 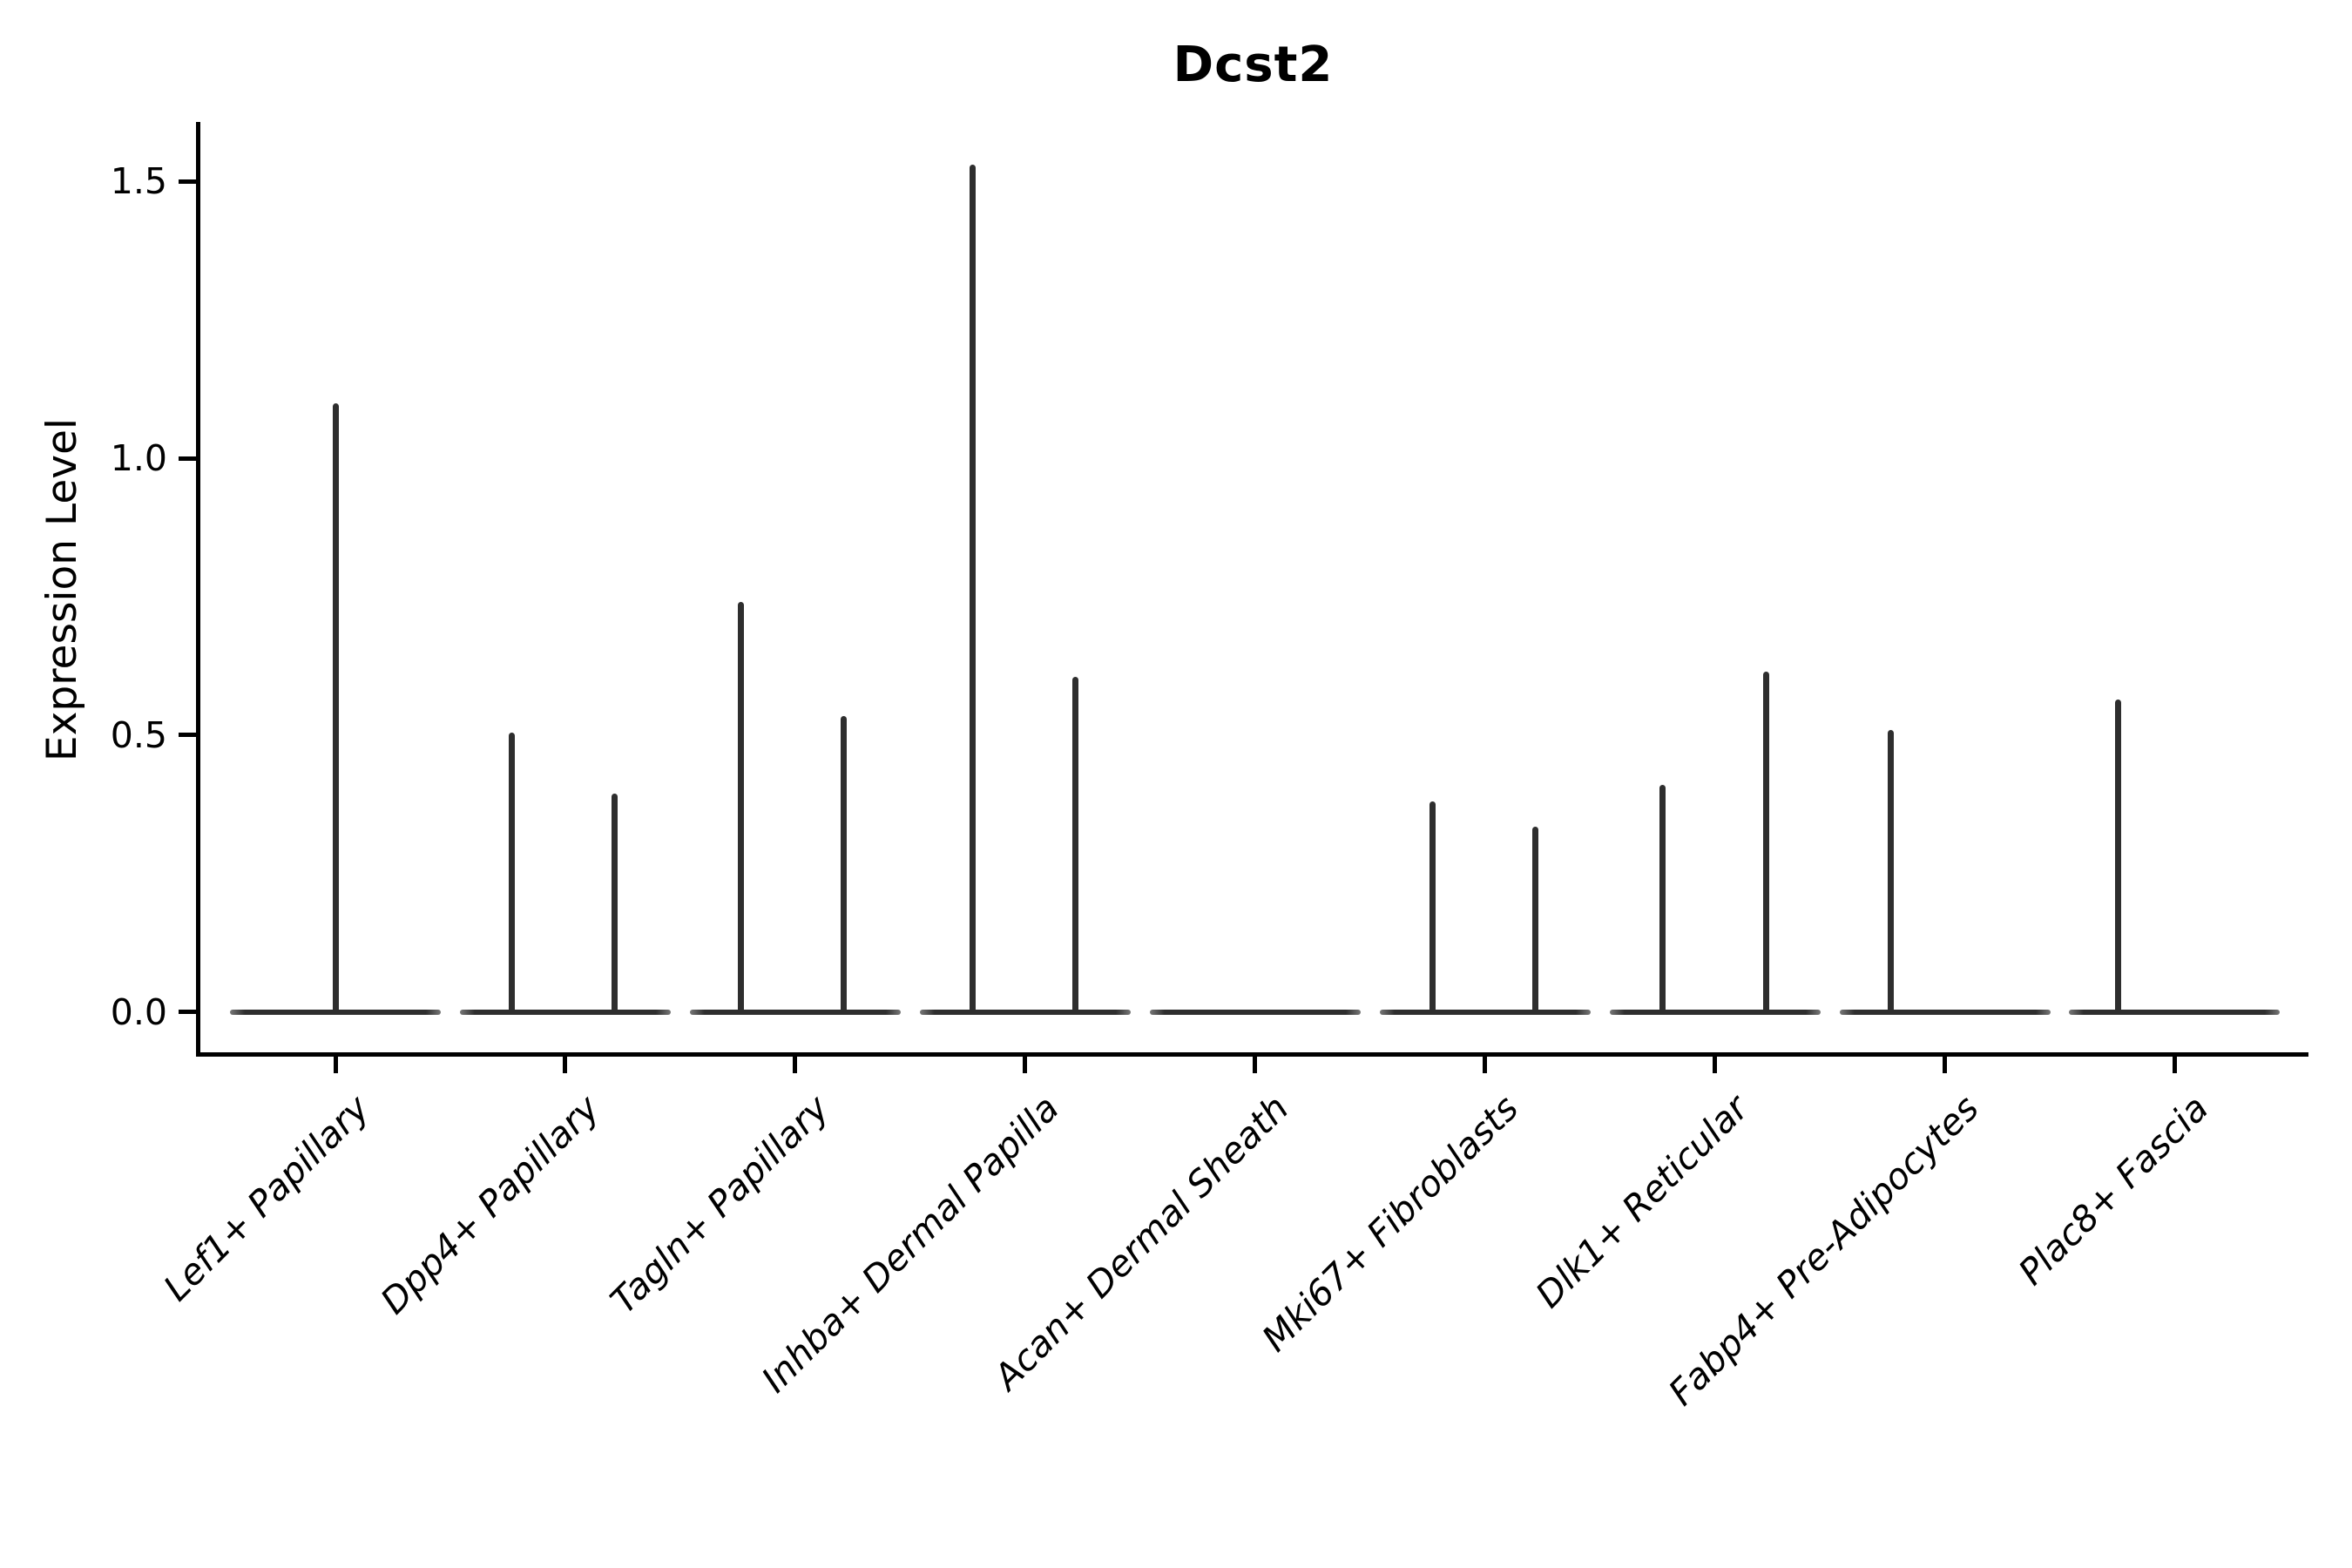 I want to click on x-tick-label: Tagln+ Papillary, so click(x=719, y=1204).